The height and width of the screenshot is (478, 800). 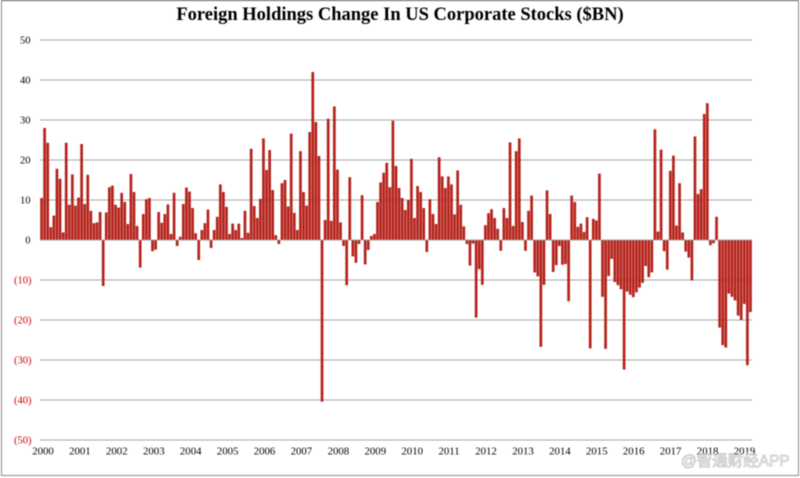 What do you see at coordinates (412, 452) in the screenshot?
I see `svg-text: 2010` at bounding box center [412, 452].